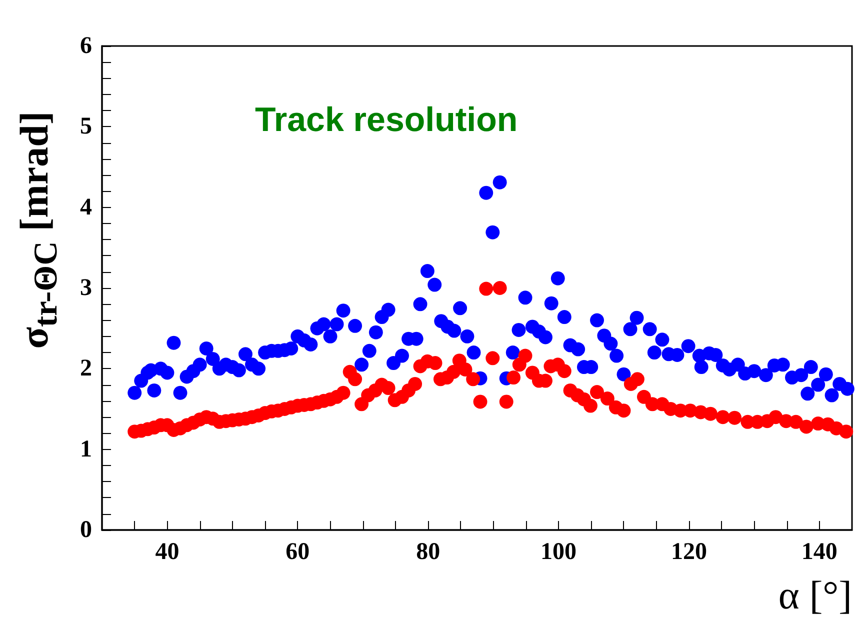 Image resolution: width=856 pixels, height=625 pixels. I want to click on x-tick-label: 60, so click(298, 552).